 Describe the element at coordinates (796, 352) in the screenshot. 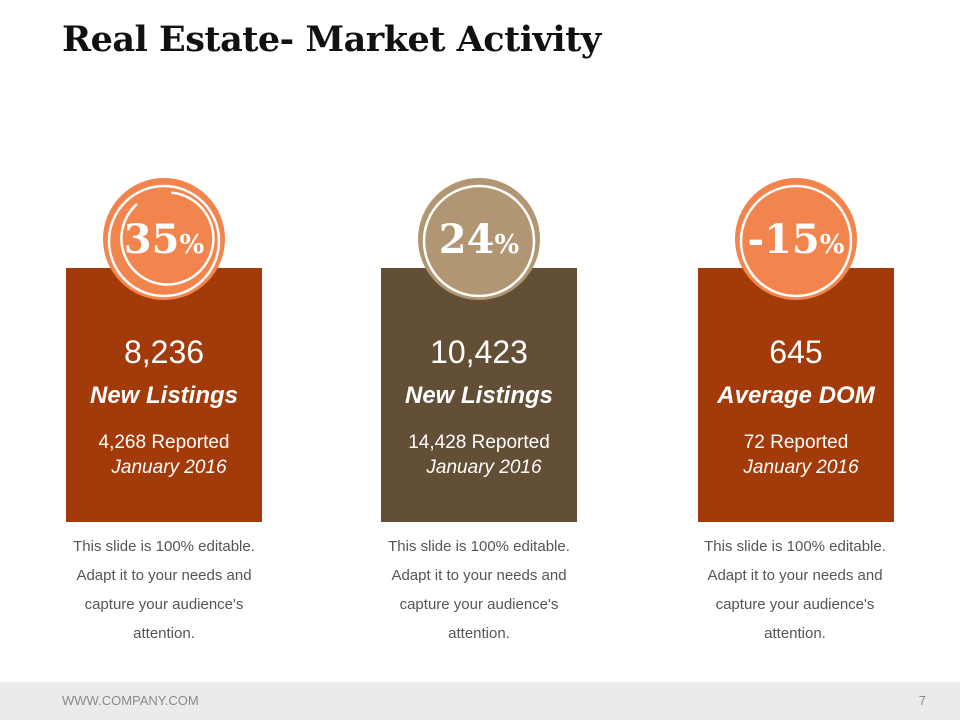

I see `card-number: 645` at that location.